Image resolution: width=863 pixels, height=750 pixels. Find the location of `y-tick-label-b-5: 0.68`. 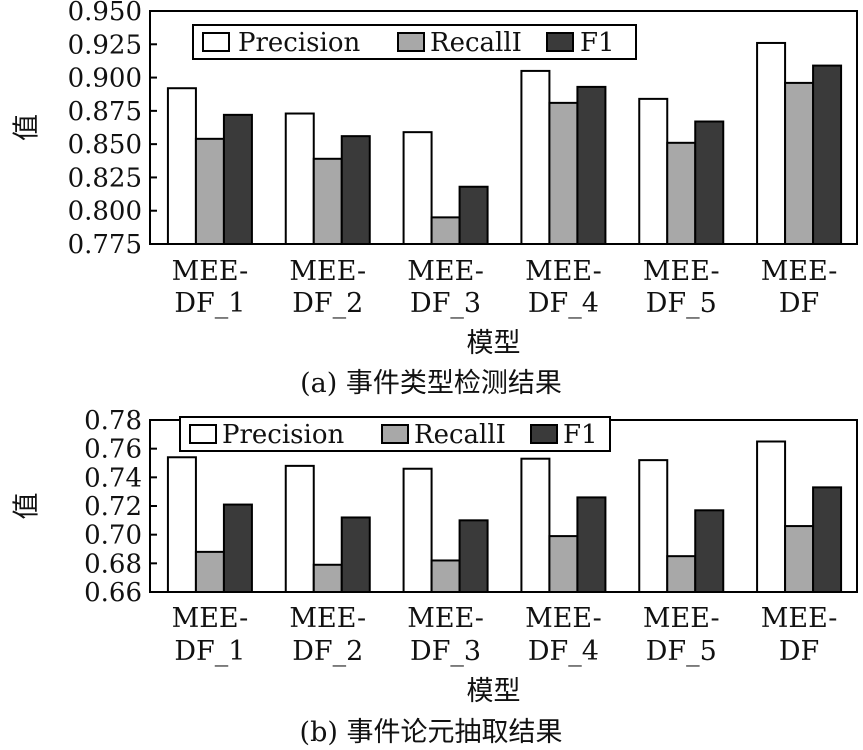

y-tick-label-b-5: 0.68 is located at coordinates (113, 564).